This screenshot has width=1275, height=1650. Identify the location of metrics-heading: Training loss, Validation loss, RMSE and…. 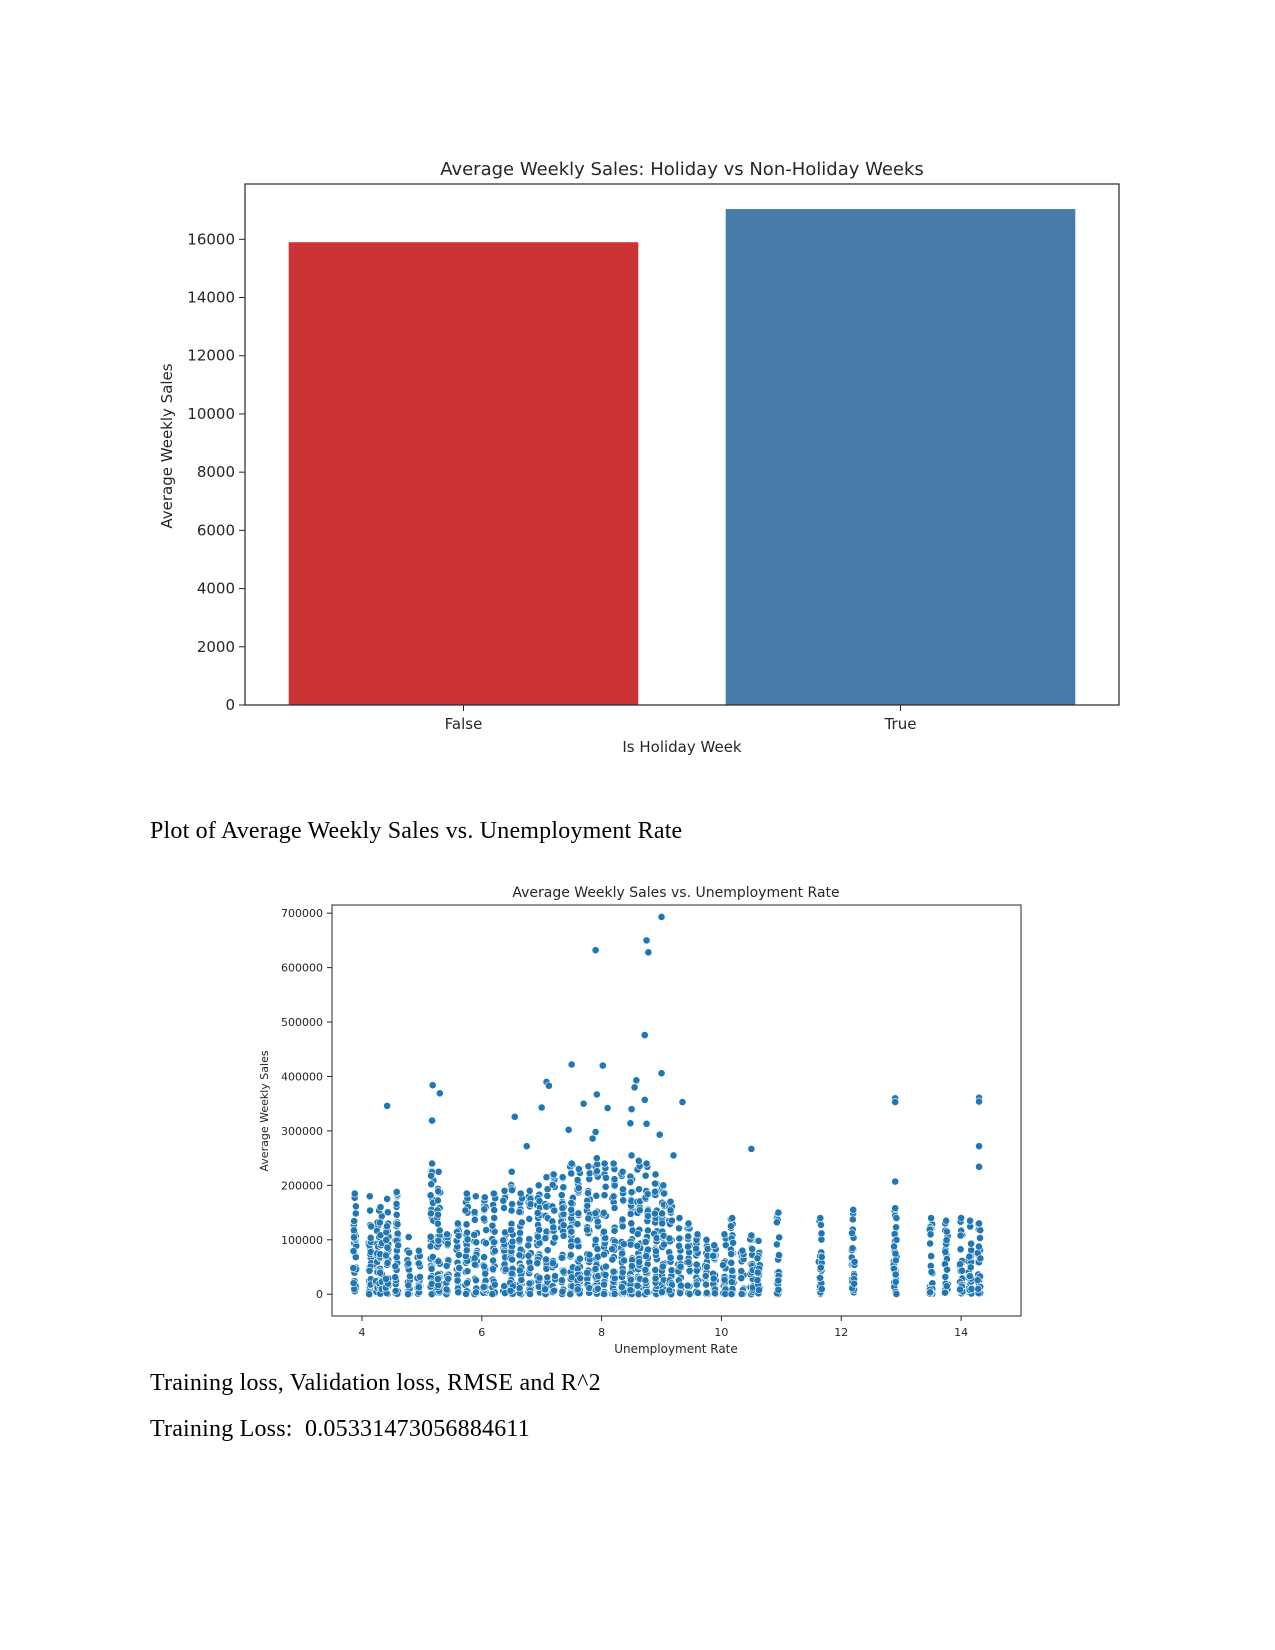
(375, 1383).